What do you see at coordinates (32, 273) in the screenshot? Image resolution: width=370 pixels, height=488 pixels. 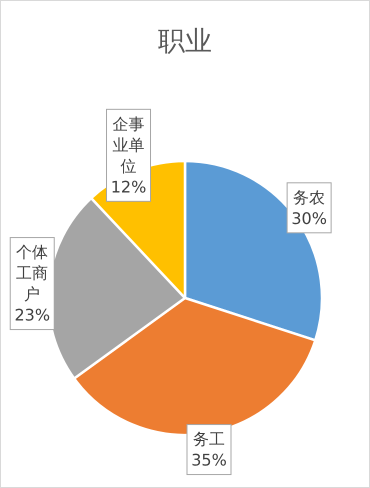 I see `slice-label: 个体工商户` at bounding box center [32, 273].